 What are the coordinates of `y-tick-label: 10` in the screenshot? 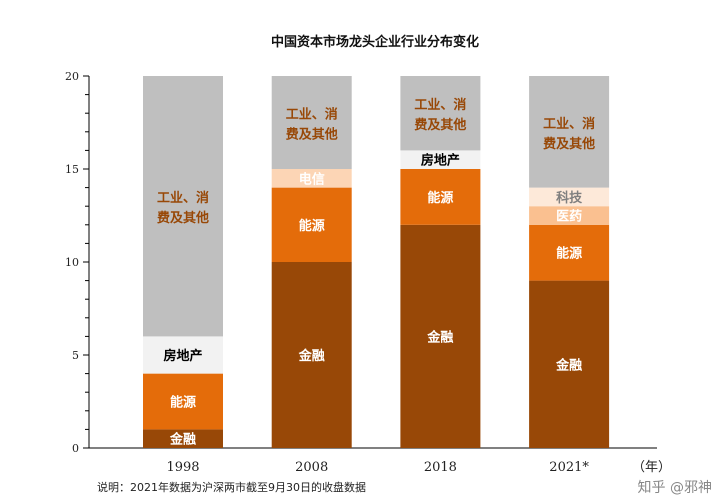 It's located at (72, 262).